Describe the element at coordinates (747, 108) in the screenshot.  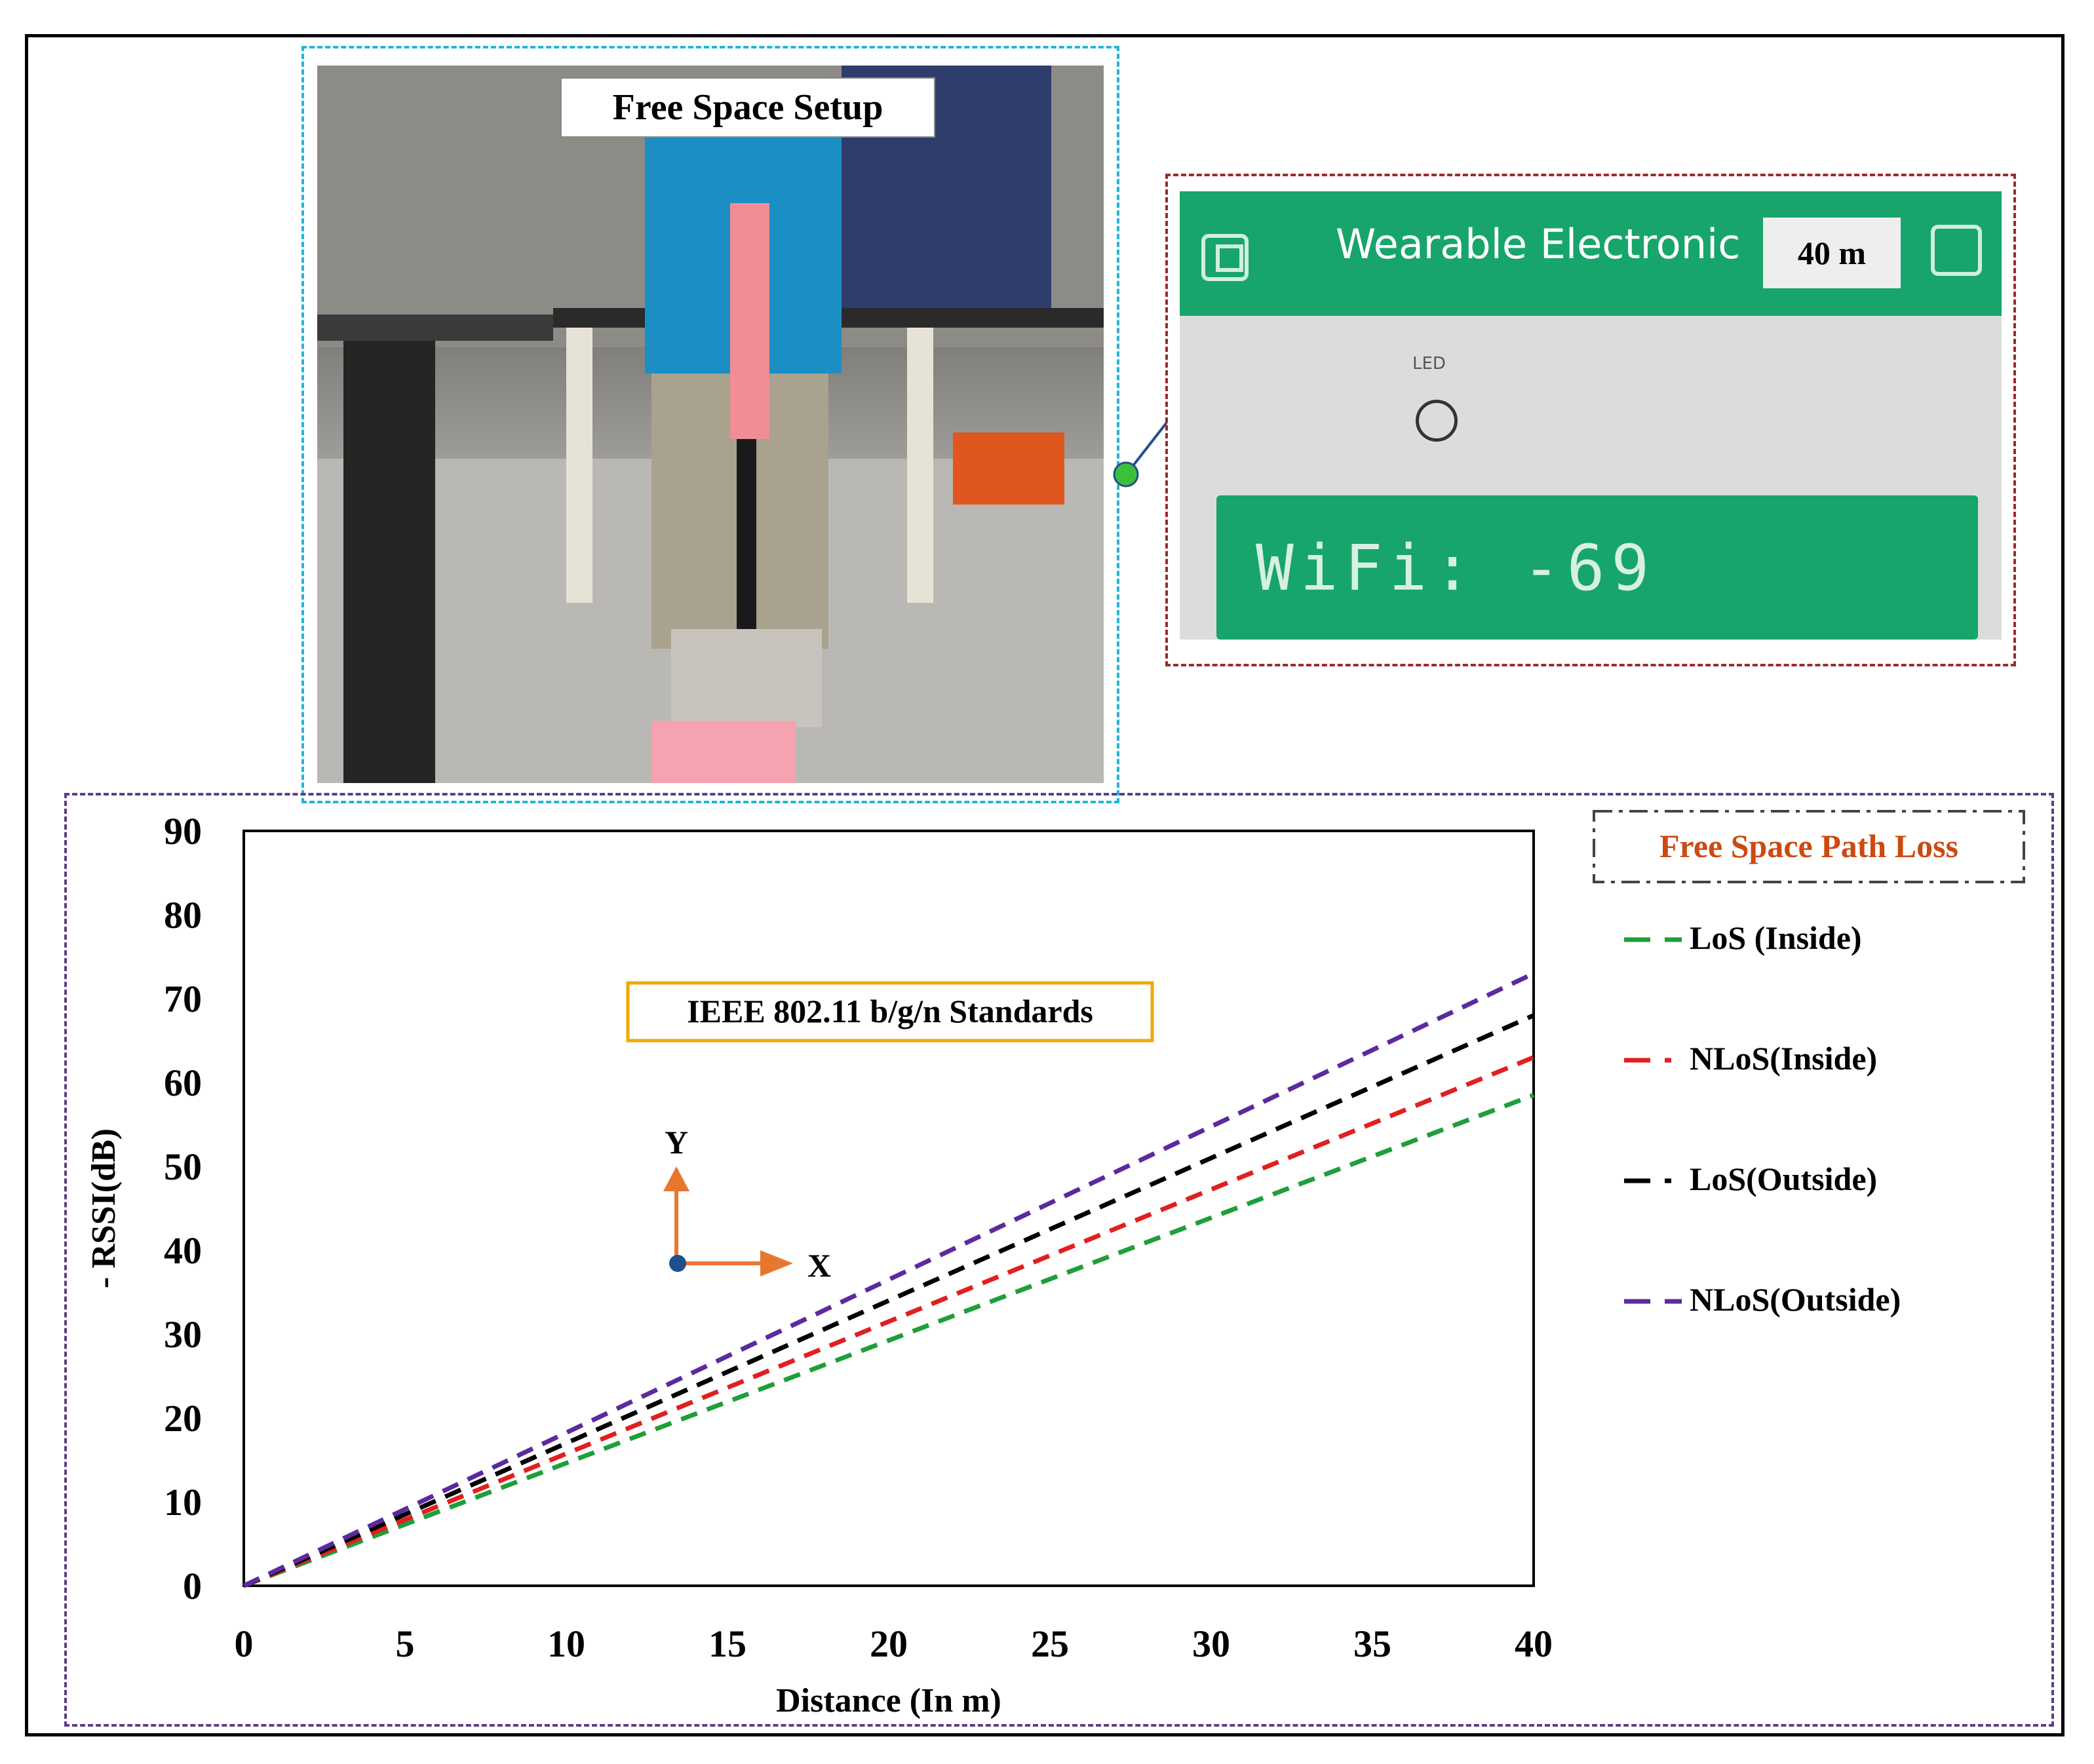
I see `photo-label: Free Space Setup` at that location.